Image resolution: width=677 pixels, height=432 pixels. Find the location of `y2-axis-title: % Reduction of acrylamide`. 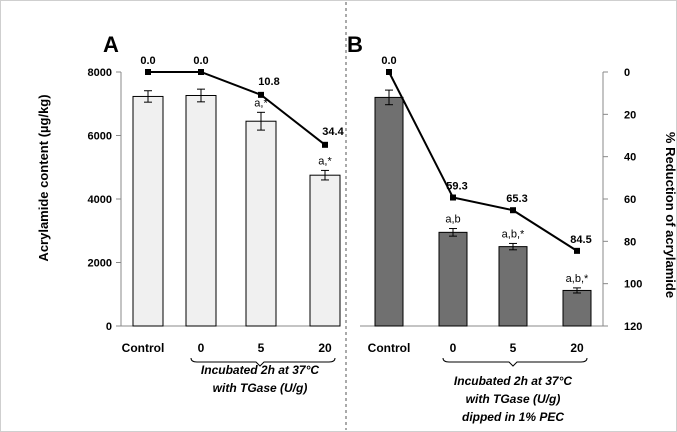

y2-axis-title: % Reduction of acrylamide is located at coordinates (670, 215).